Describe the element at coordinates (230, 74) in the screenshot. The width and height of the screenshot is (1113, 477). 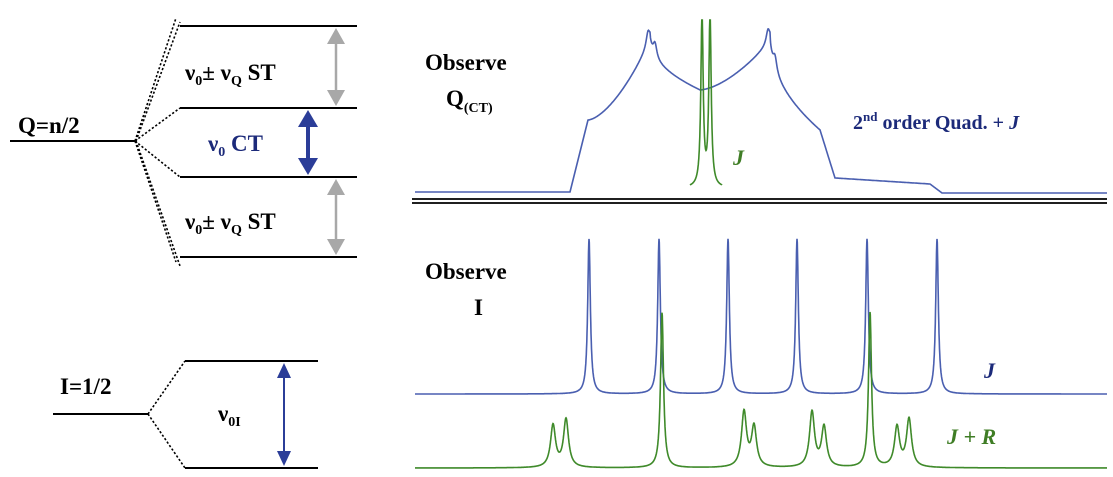
I see `st-upper-label: ν0± νQ ST` at that location.